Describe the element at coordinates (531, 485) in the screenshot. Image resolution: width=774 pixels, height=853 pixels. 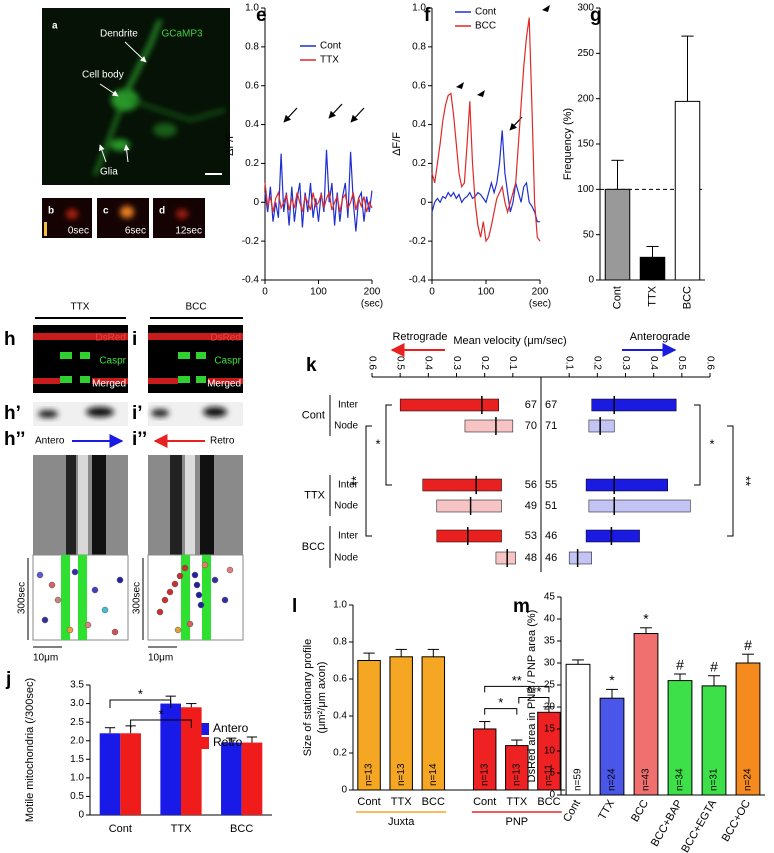
I see `count-label: 56` at that location.